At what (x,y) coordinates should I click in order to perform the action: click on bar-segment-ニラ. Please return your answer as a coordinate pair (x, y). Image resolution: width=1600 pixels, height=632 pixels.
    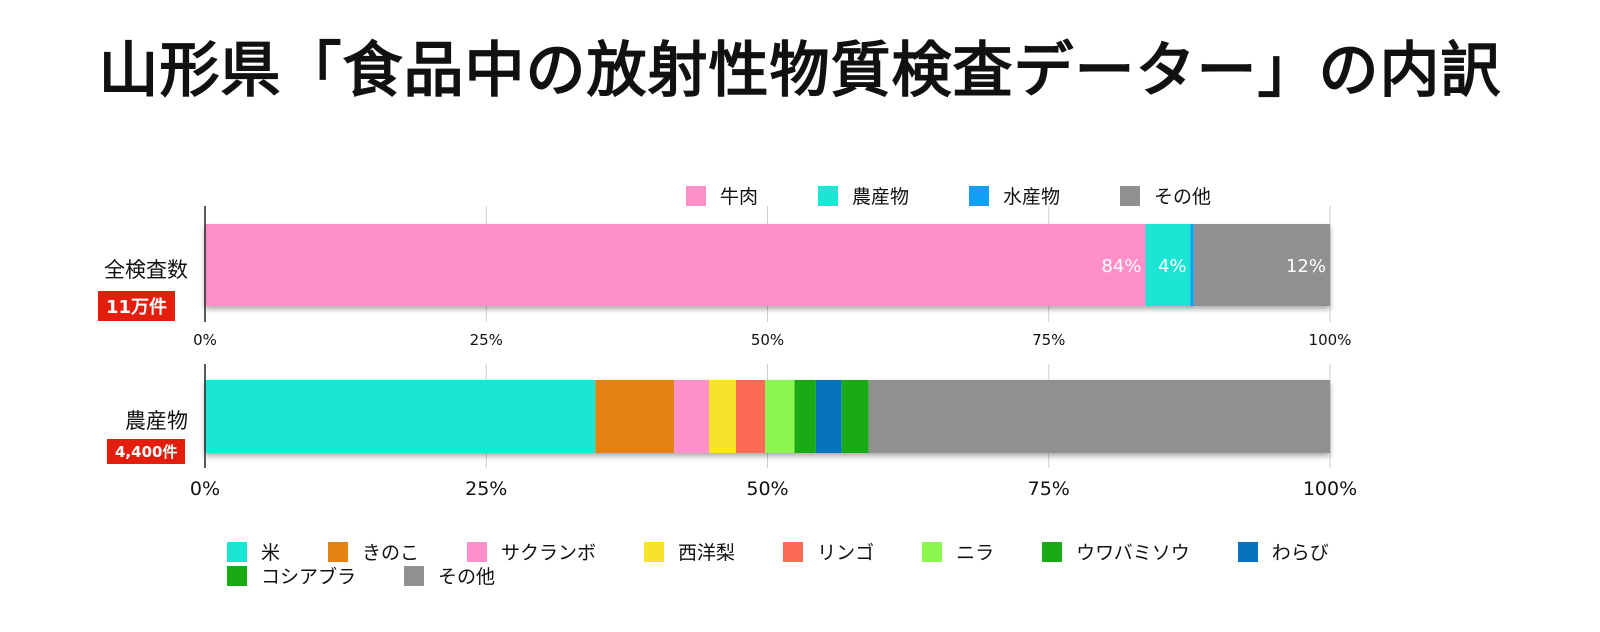
    Looking at the image, I should click on (780, 416).